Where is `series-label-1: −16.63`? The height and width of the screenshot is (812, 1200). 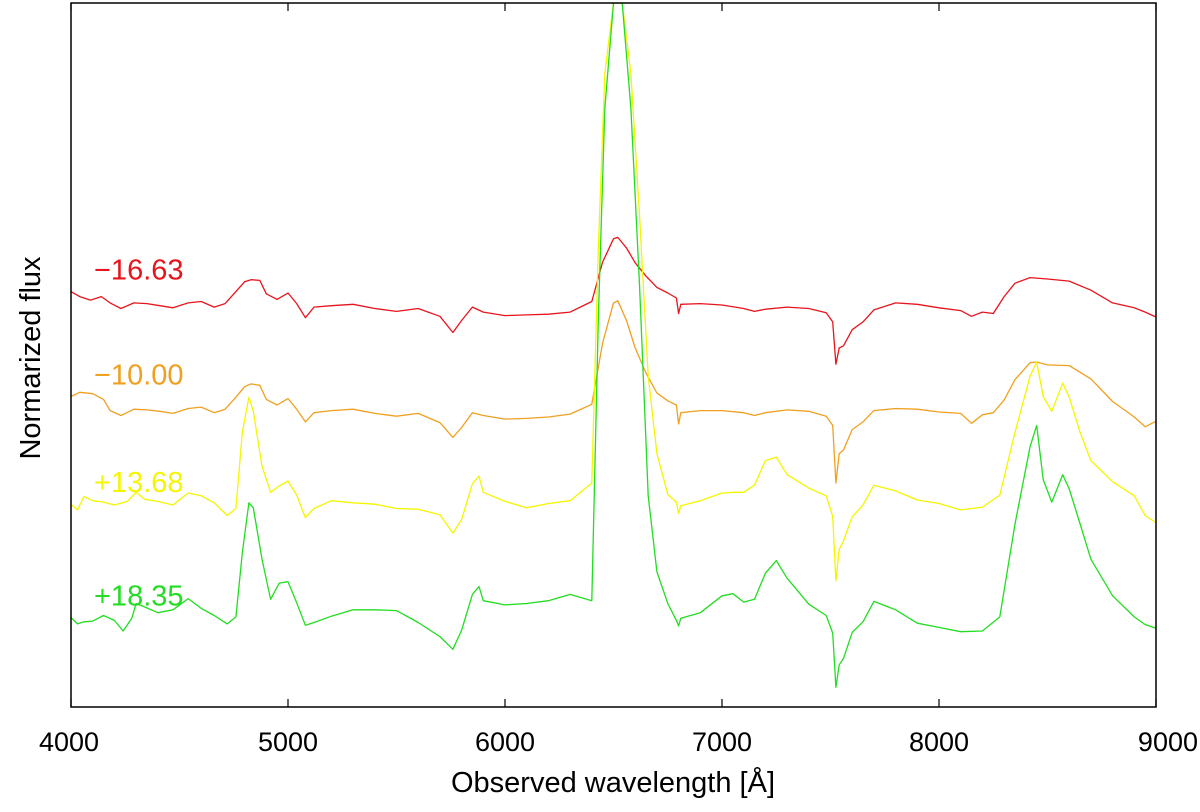 series-label-1: −16.63 is located at coordinates (139, 271).